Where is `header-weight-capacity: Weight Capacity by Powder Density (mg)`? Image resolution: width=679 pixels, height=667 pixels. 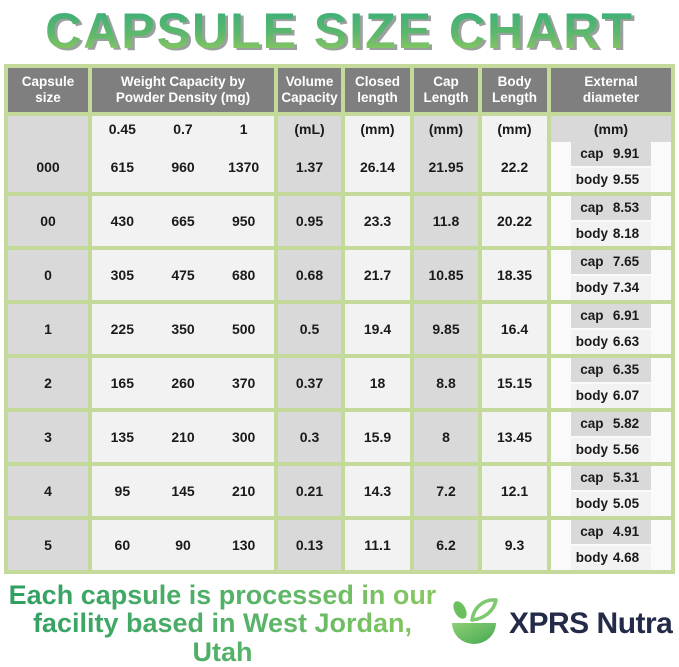 header-weight-capacity: Weight Capacity by Powder Density (mg) is located at coordinates (183, 90).